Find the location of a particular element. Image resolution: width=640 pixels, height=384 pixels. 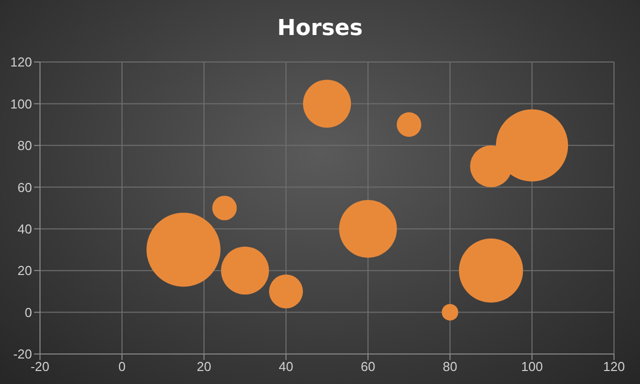

x-tick-label: 80 is located at coordinates (450, 366).